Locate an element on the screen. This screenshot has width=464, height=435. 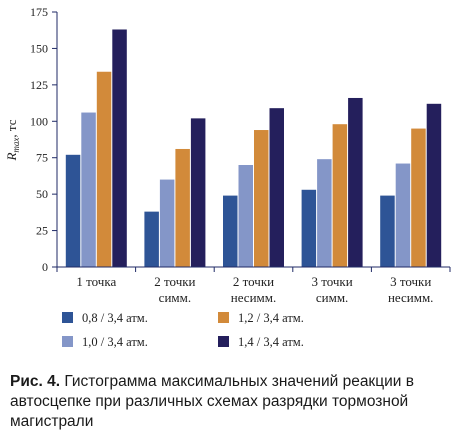
y-axis-label-main: R is located at coordinates (11, 157).